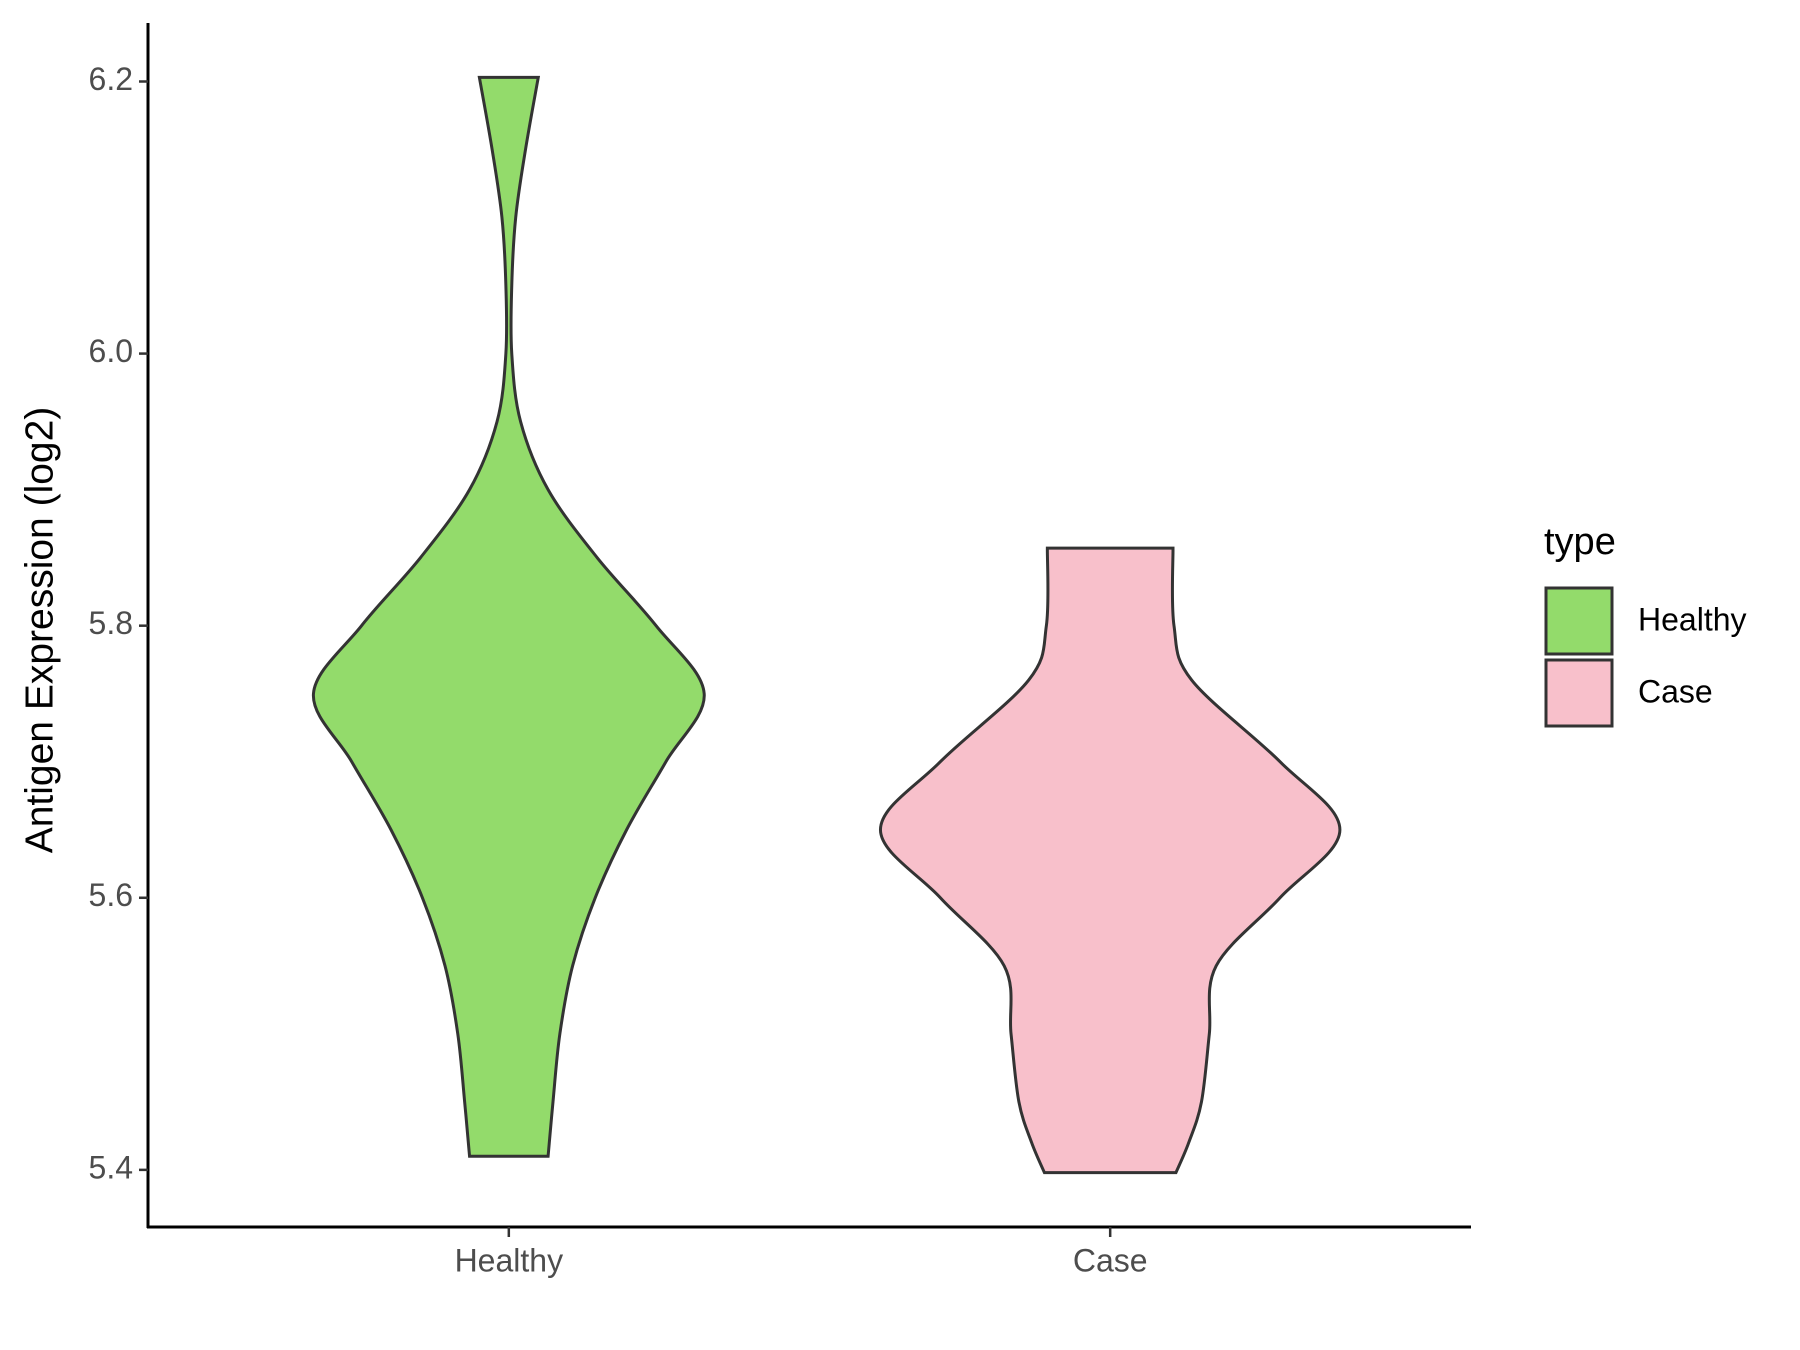 This screenshot has width=1800, height=1350. What do you see at coordinates (111, 79) in the screenshot?
I see `y-tick-label: 6.2` at bounding box center [111, 79].